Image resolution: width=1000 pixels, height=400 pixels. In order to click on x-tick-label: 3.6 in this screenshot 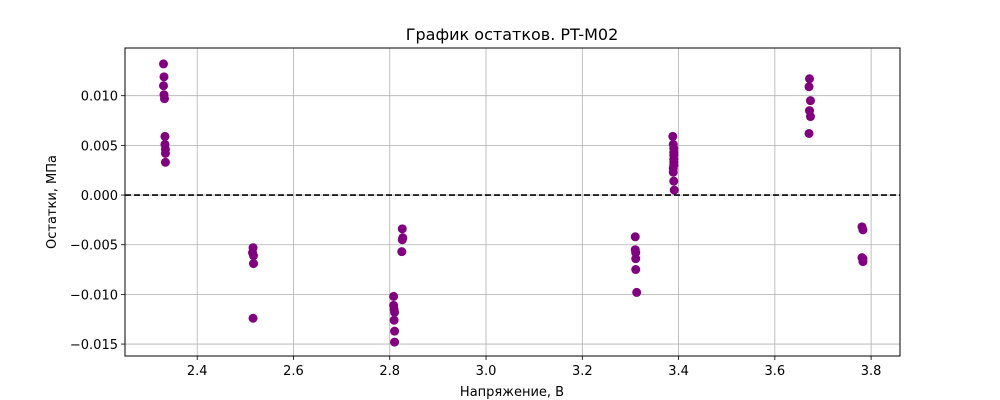, I will do `click(775, 371)`.